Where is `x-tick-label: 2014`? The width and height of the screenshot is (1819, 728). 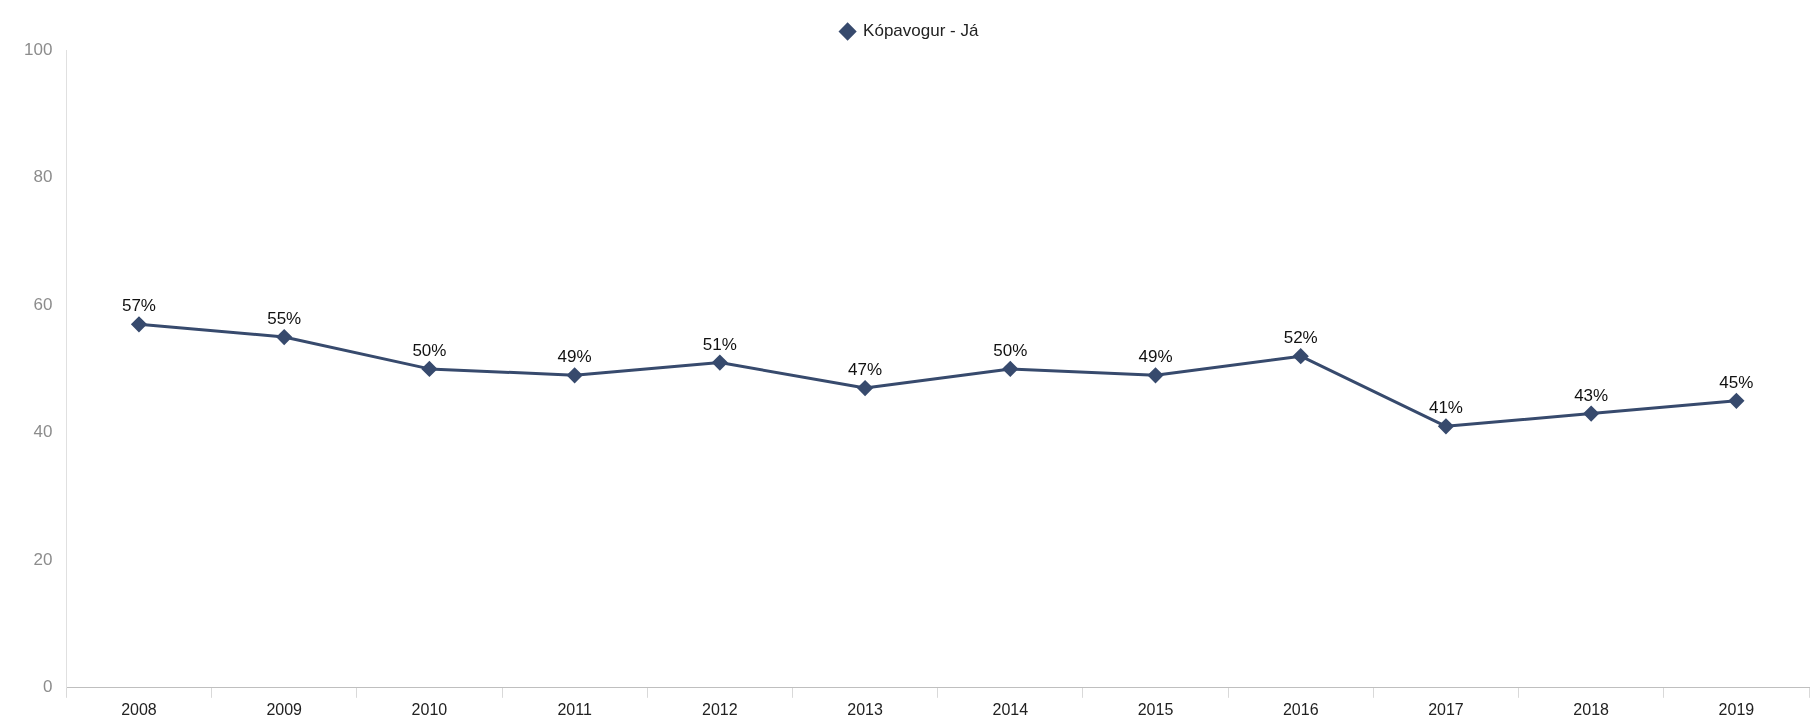 x-tick-label: 2014 is located at coordinates (1010, 709).